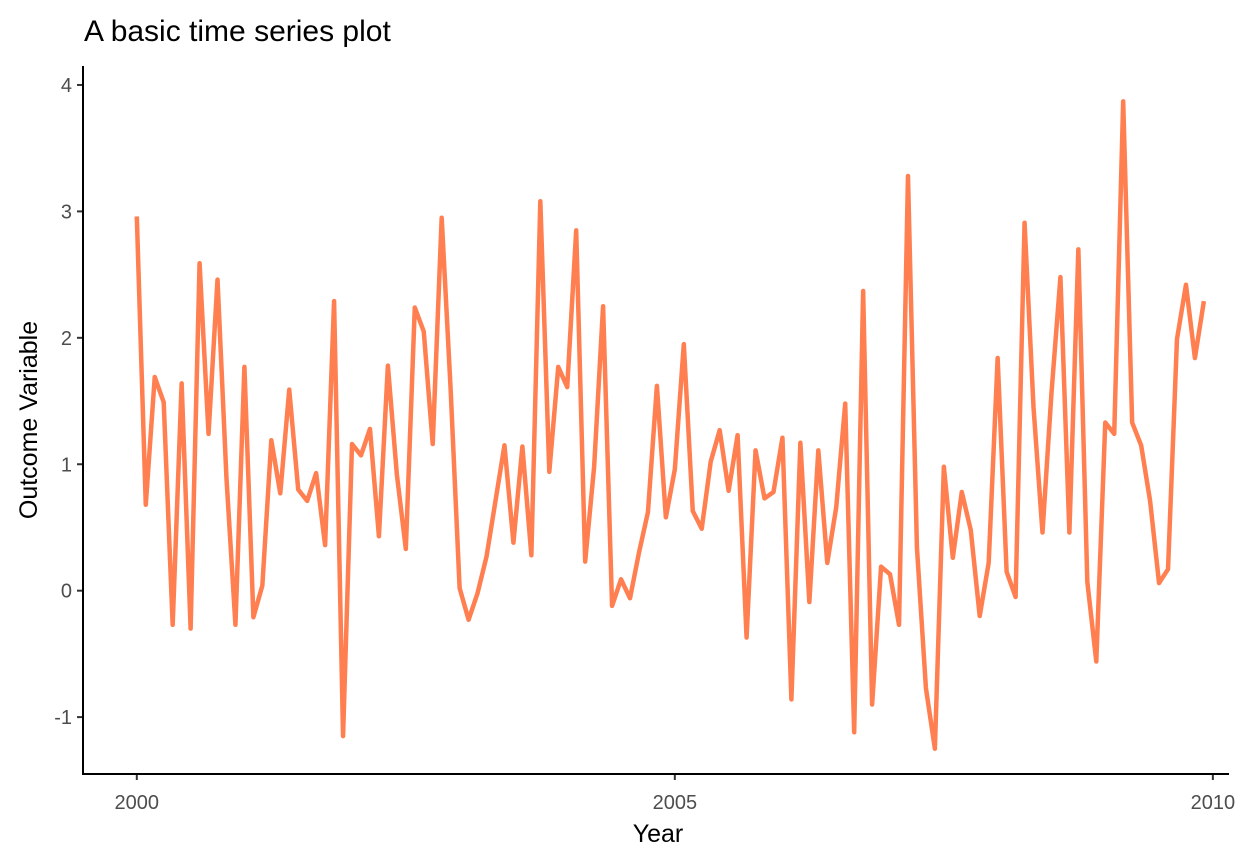 The height and width of the screenshot is (864, 1248). I want to click on chart-title: A basic time series plot, so click(237, 31).